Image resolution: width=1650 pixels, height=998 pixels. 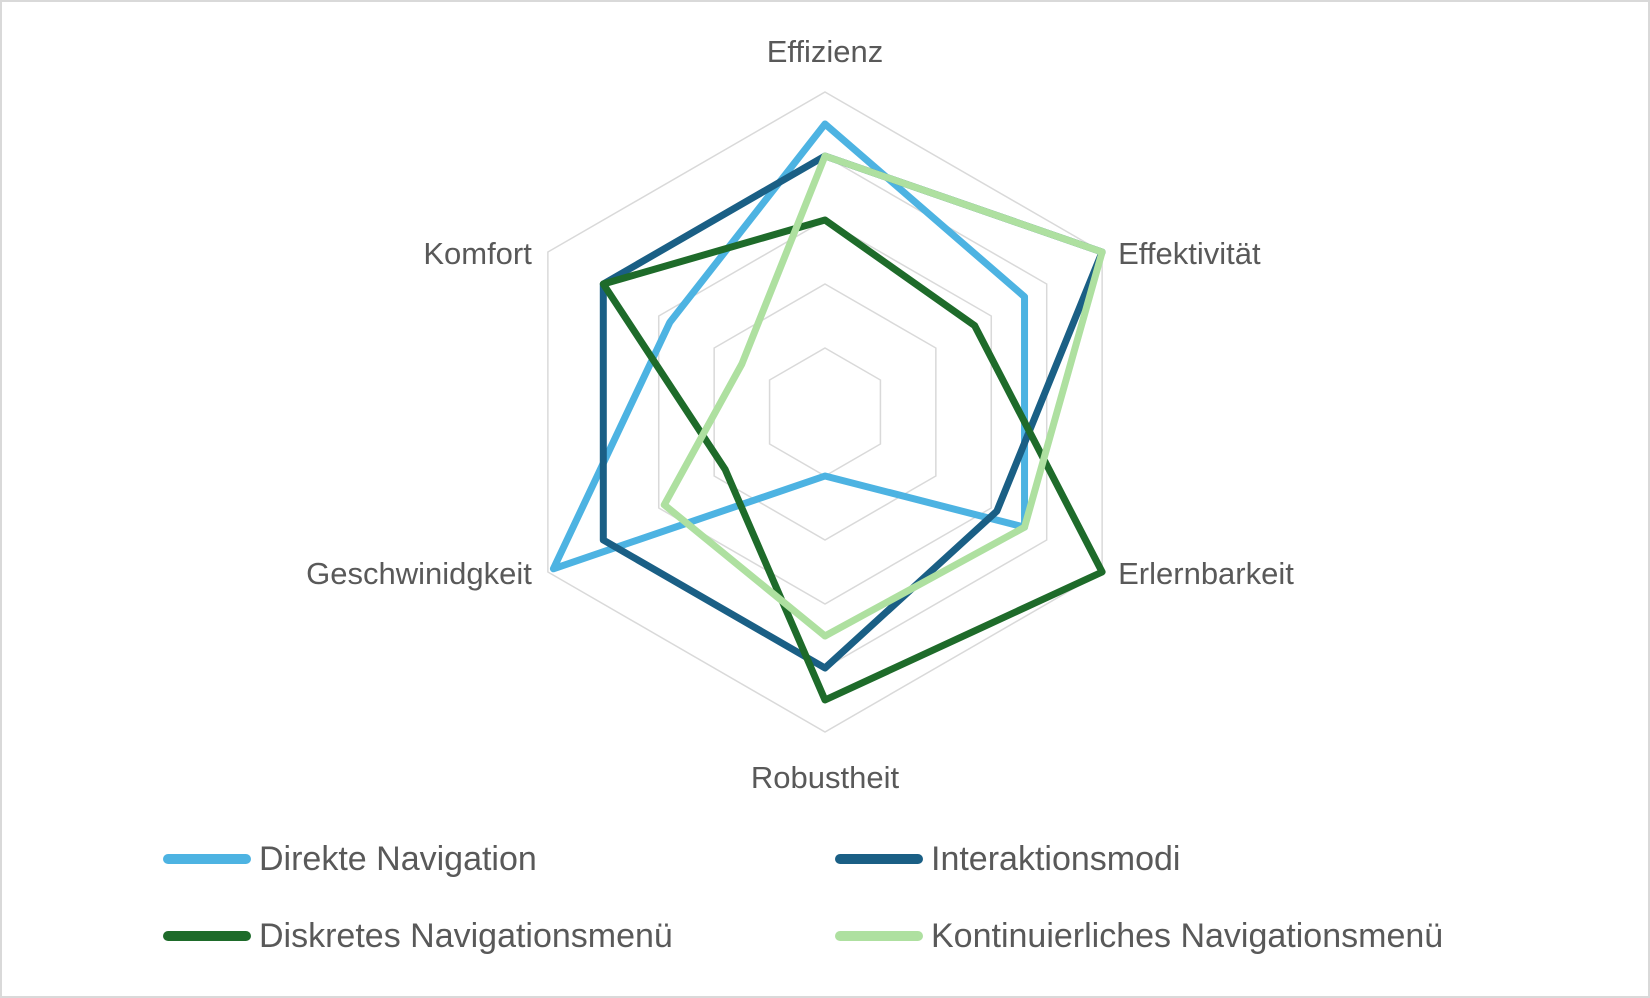 I want to click on series-line-kontinuierliches-navigationsmenu, so click(x=883, y=396).